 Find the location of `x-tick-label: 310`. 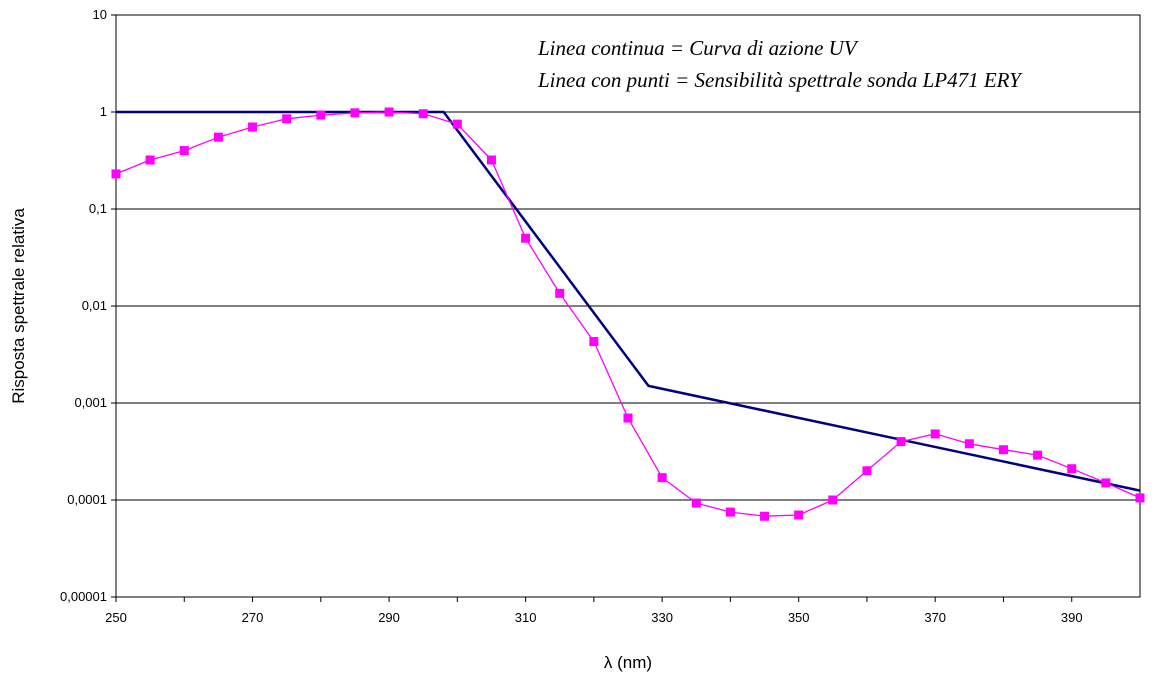

x-tick-label: 310 is located at coordinates (526, 617).